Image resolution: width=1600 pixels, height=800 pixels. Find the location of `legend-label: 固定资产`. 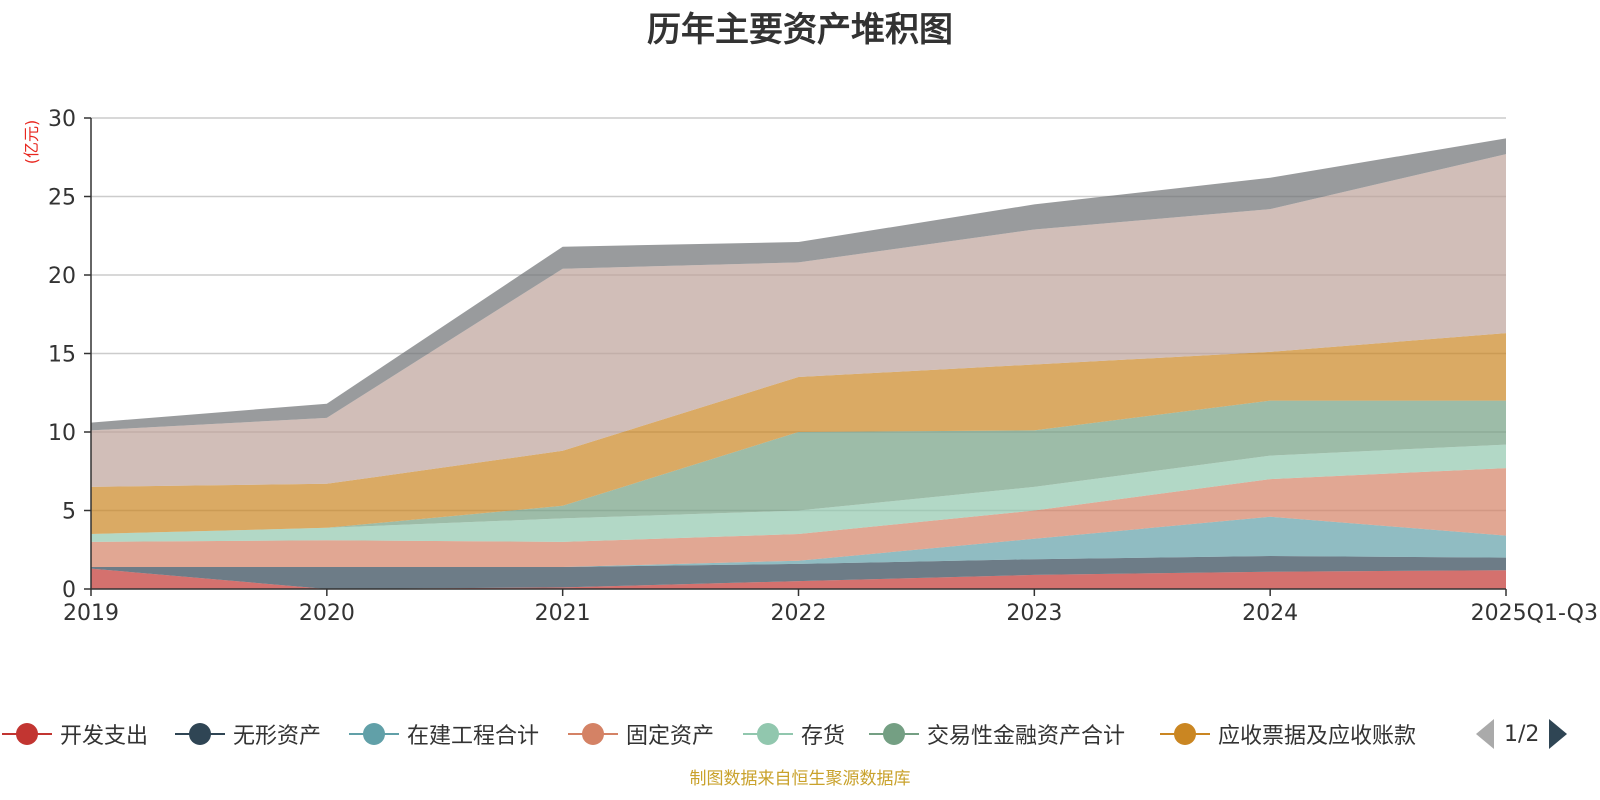

legend-label: 固定资产 is located at coordinates (670, 736).